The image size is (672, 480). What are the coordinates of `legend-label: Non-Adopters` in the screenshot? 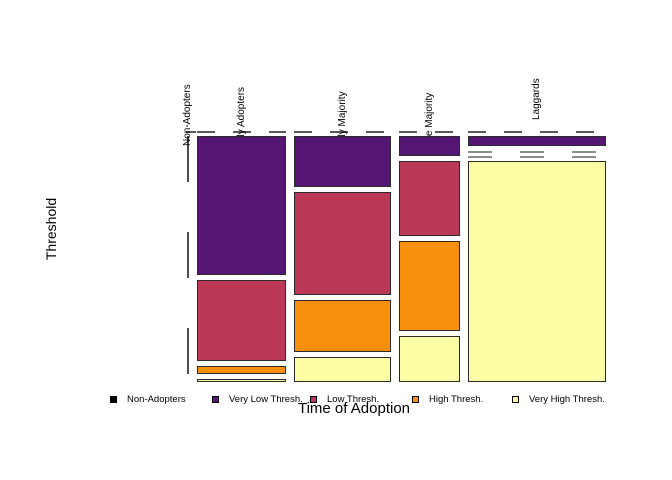 It's located at (156, 399).